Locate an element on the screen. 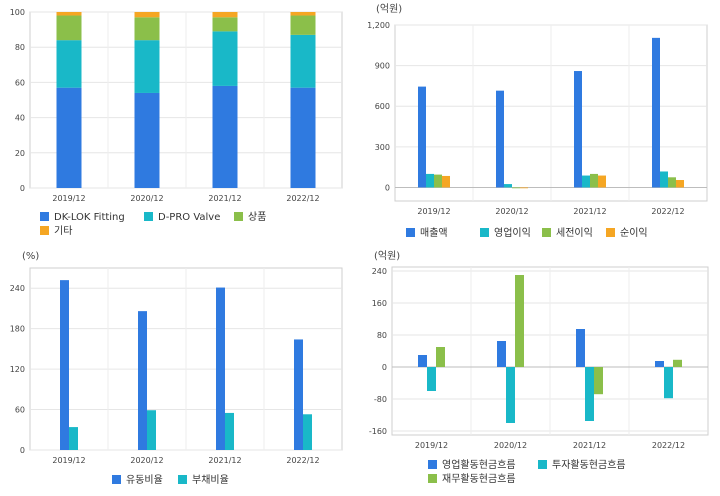 The width and height of the screenshot is (720, 496). y-tick-label: 160 is located at coordinates (379, 303).